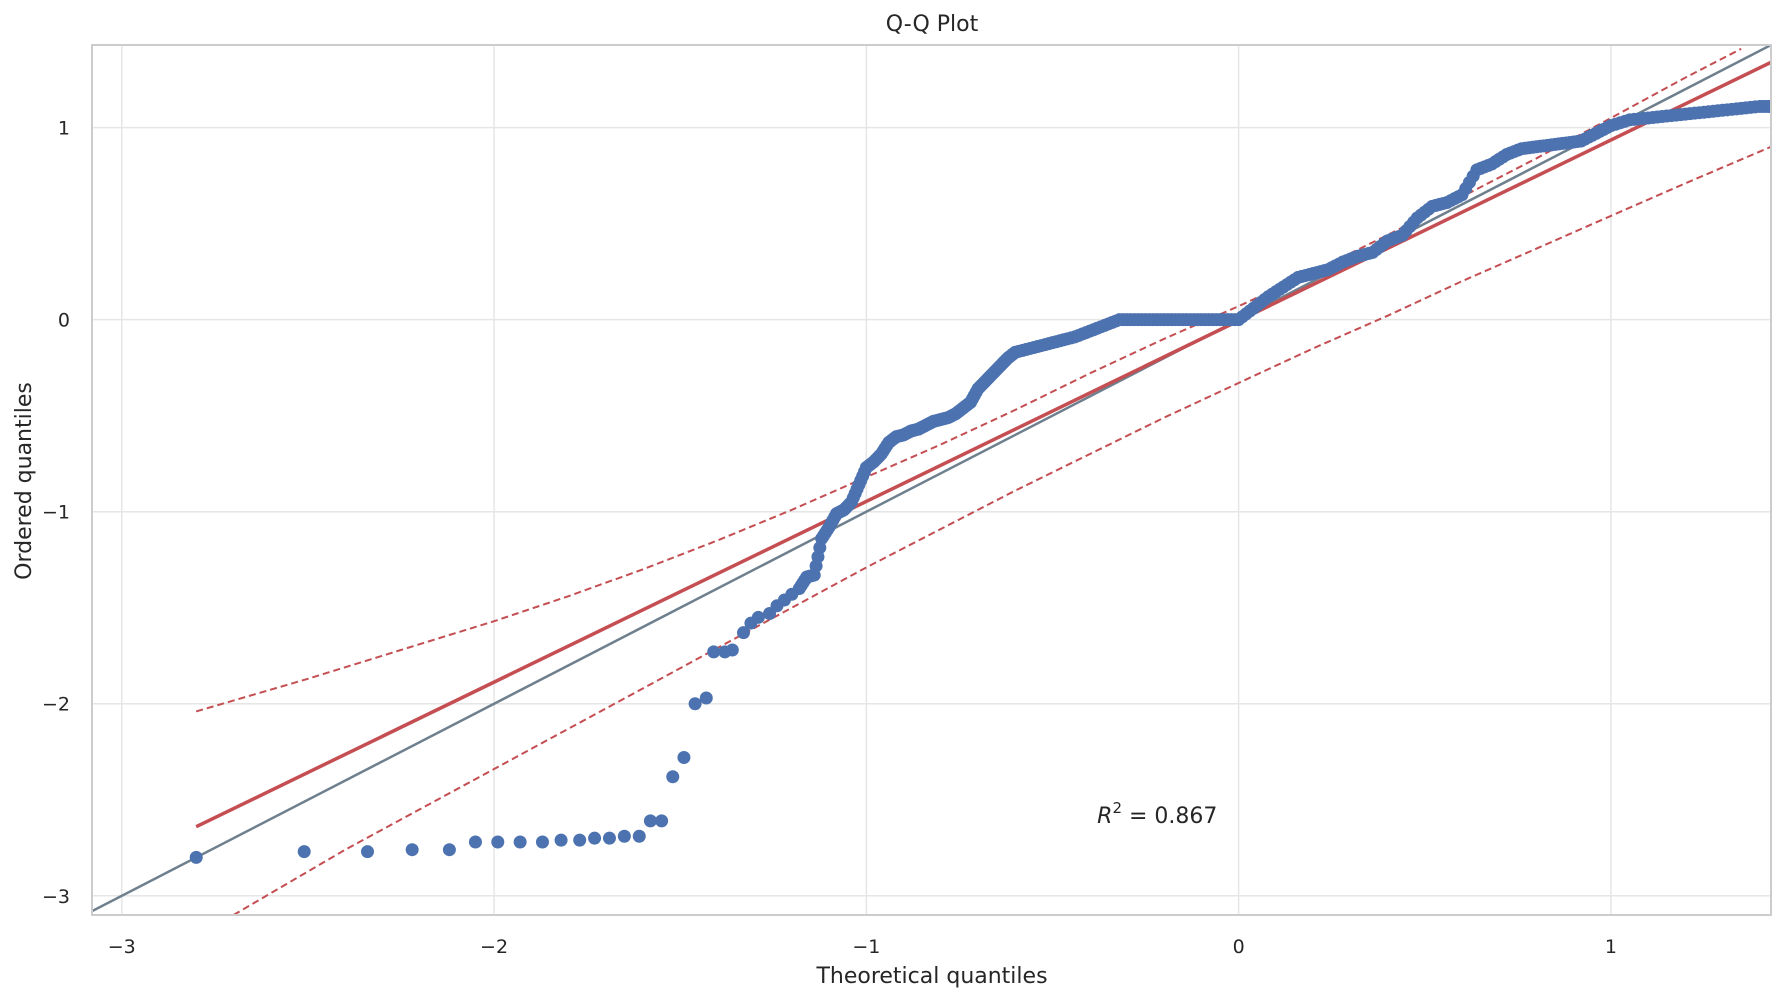 Image resolution: width=1783 pixels, height=998 pixels. I want to click on r-squared-symbol: R, so click(1104, 816).